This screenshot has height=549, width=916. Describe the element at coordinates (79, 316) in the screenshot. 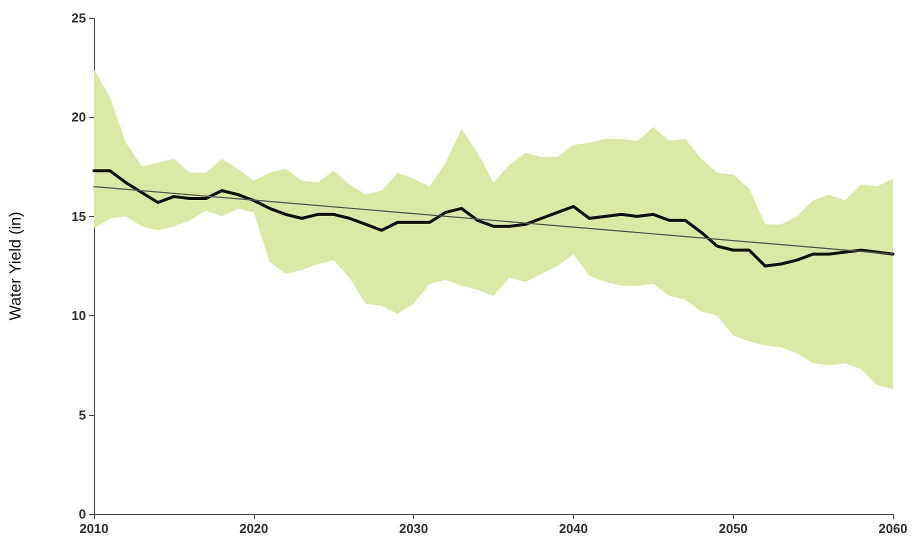

I see `y-tick-label: 10` at that location.